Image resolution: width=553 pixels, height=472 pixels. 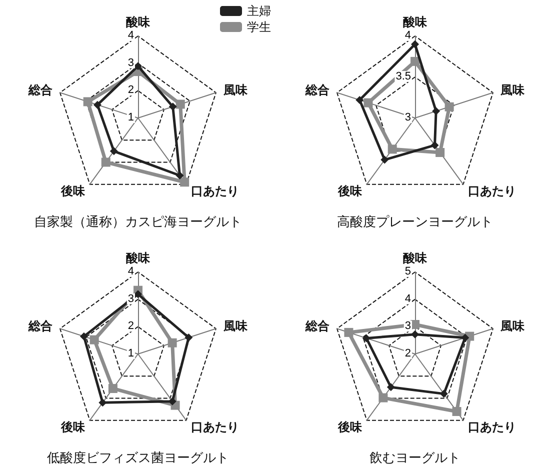 What do you see at coordinates (408, 272) in the screenshot?
I see `y-tick-label: 5` at bounding box center [408, 272].